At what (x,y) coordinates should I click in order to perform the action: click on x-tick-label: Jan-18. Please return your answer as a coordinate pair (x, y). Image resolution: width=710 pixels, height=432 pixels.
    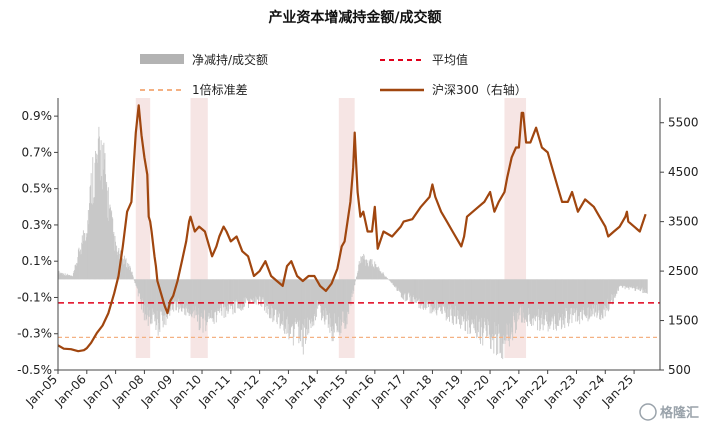
    Looking at the image, I should click on (416, 391).